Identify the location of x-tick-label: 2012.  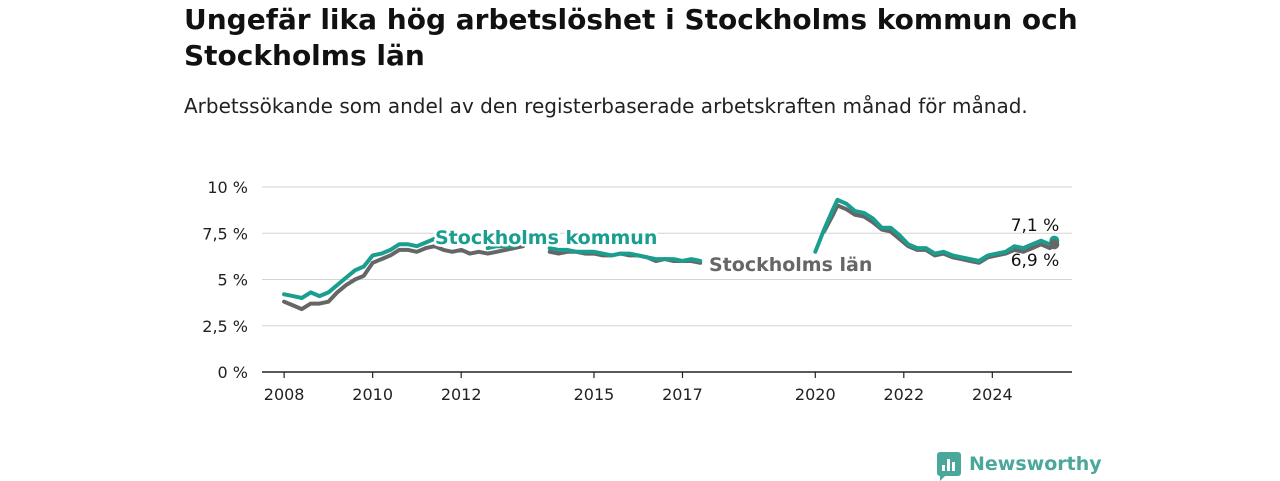
(461, 394).